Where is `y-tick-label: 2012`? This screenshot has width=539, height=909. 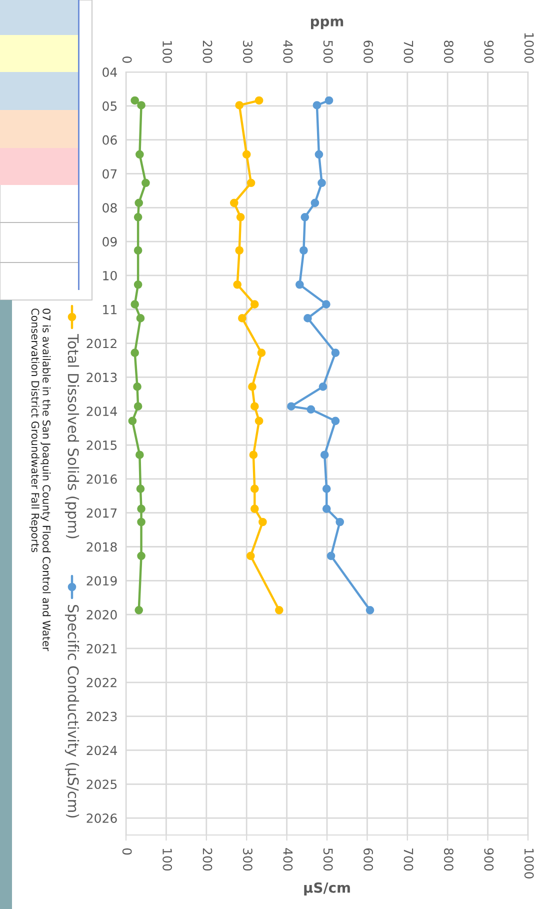
y-tick-label: 2012 is located at coordinates (101, 343).